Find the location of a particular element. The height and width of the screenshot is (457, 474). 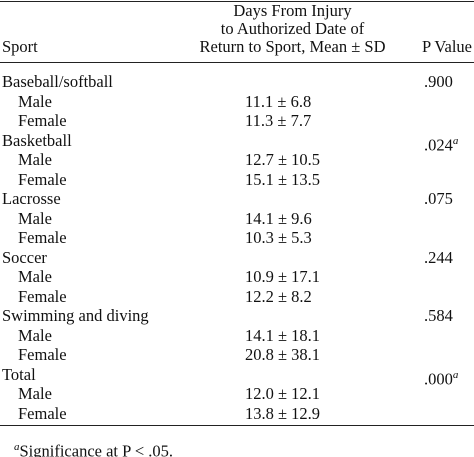

footnote: aSignificance at P < .05. is located at coordinates (93, 447).